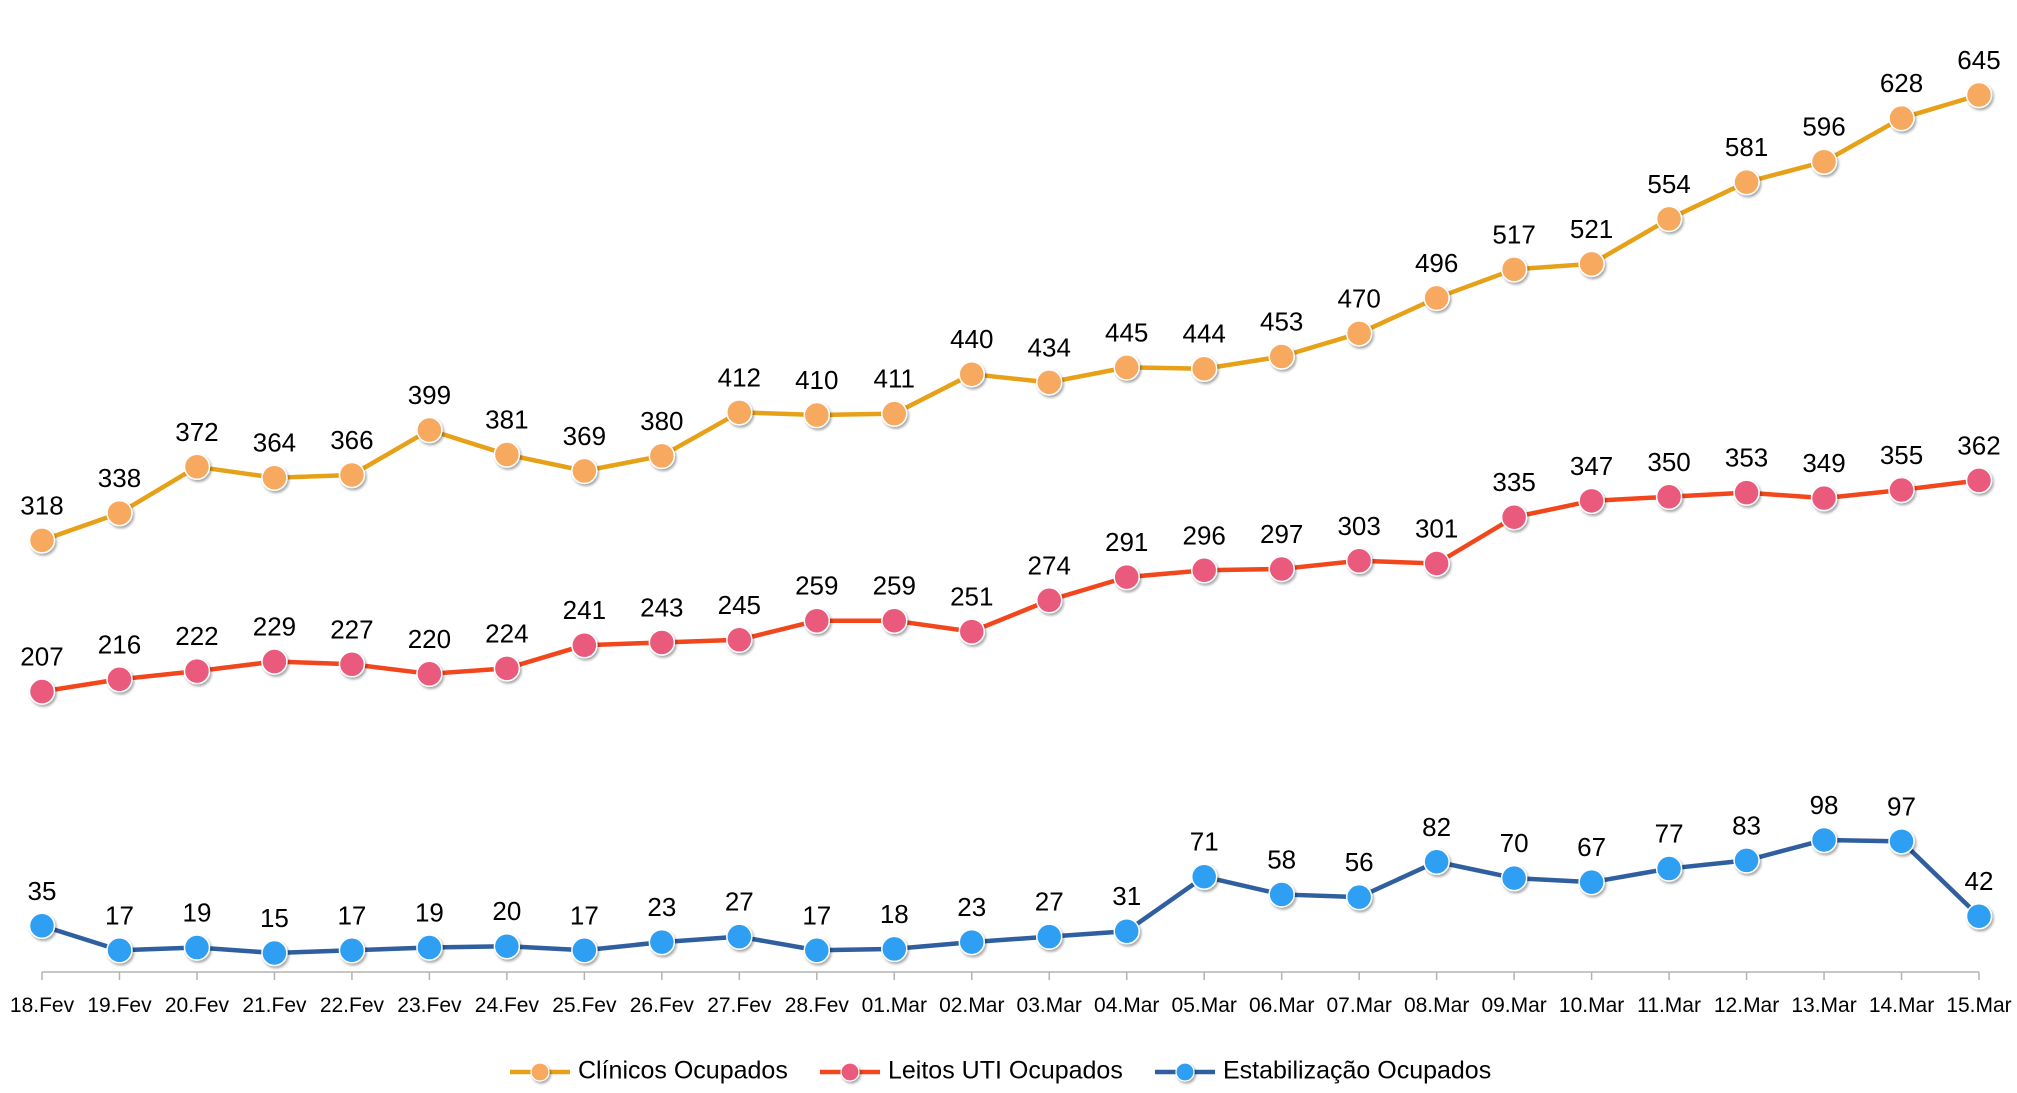 This screenshot has width=2017, height=1093. I want to click on data-label: 243, so click(661, 607).